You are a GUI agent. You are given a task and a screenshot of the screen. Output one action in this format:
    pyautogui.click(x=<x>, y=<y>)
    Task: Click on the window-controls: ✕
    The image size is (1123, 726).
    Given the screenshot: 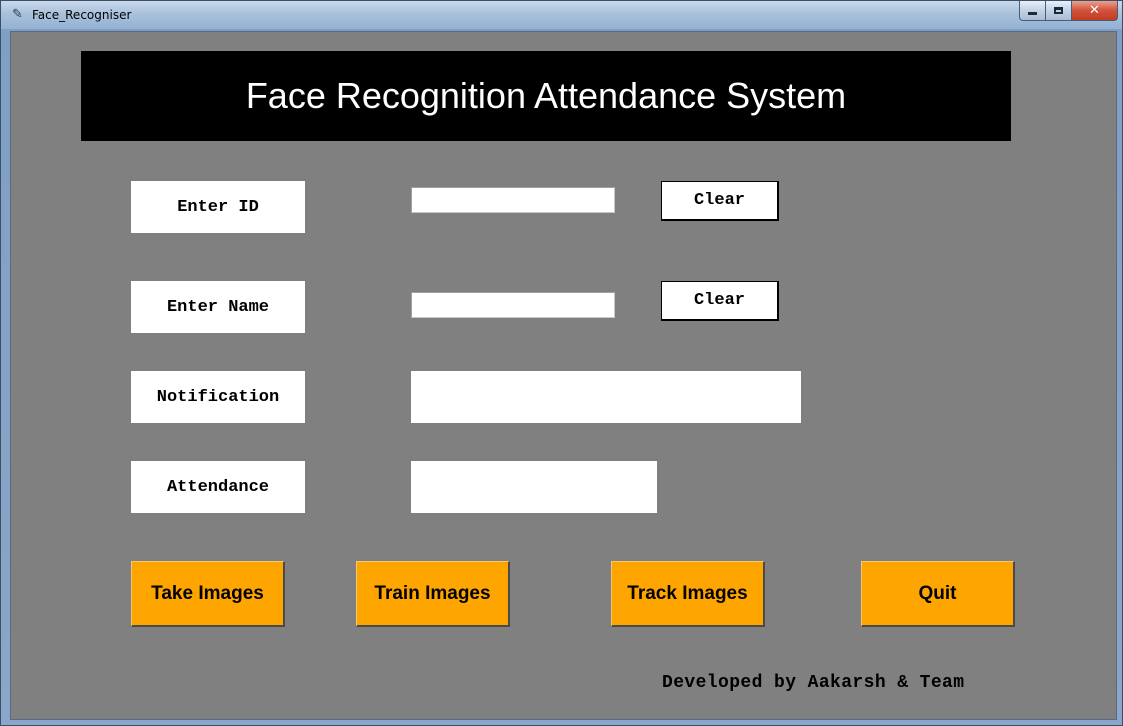 What is the action you would take?
    pyautogui.click(x=1068, y=11)
    